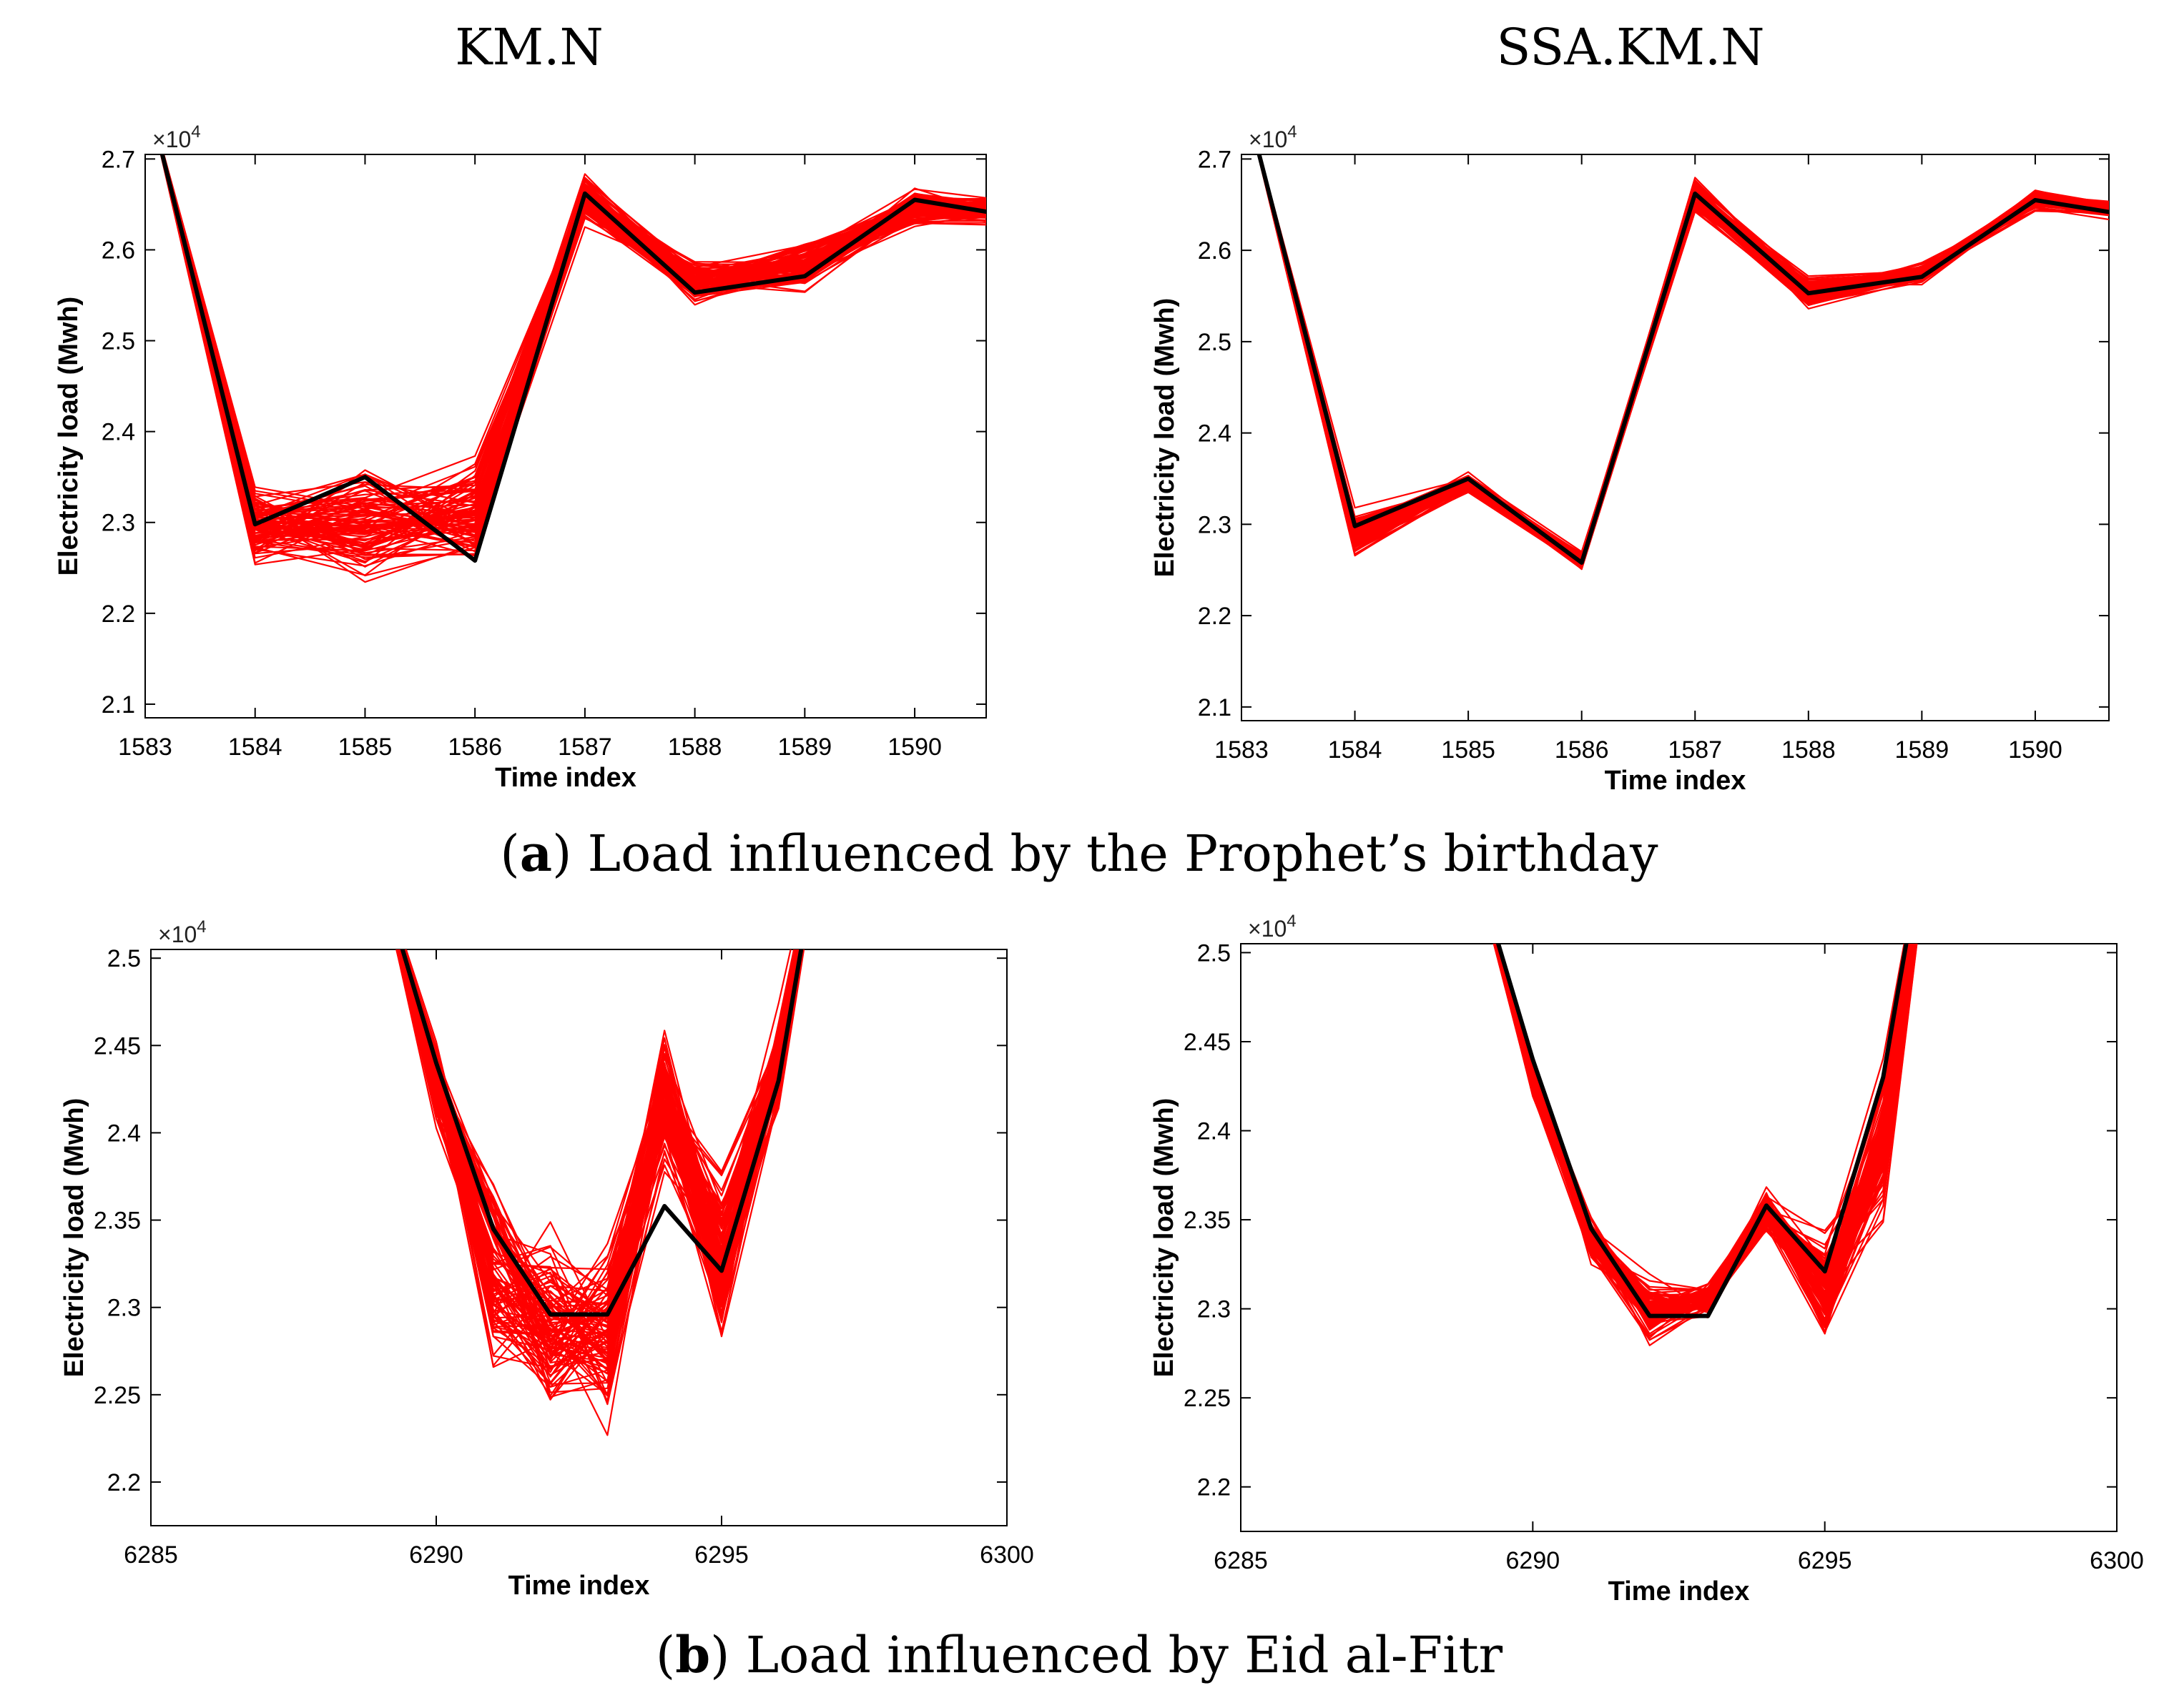  I want to click on caption-b-label: b, so click(693, 1654).